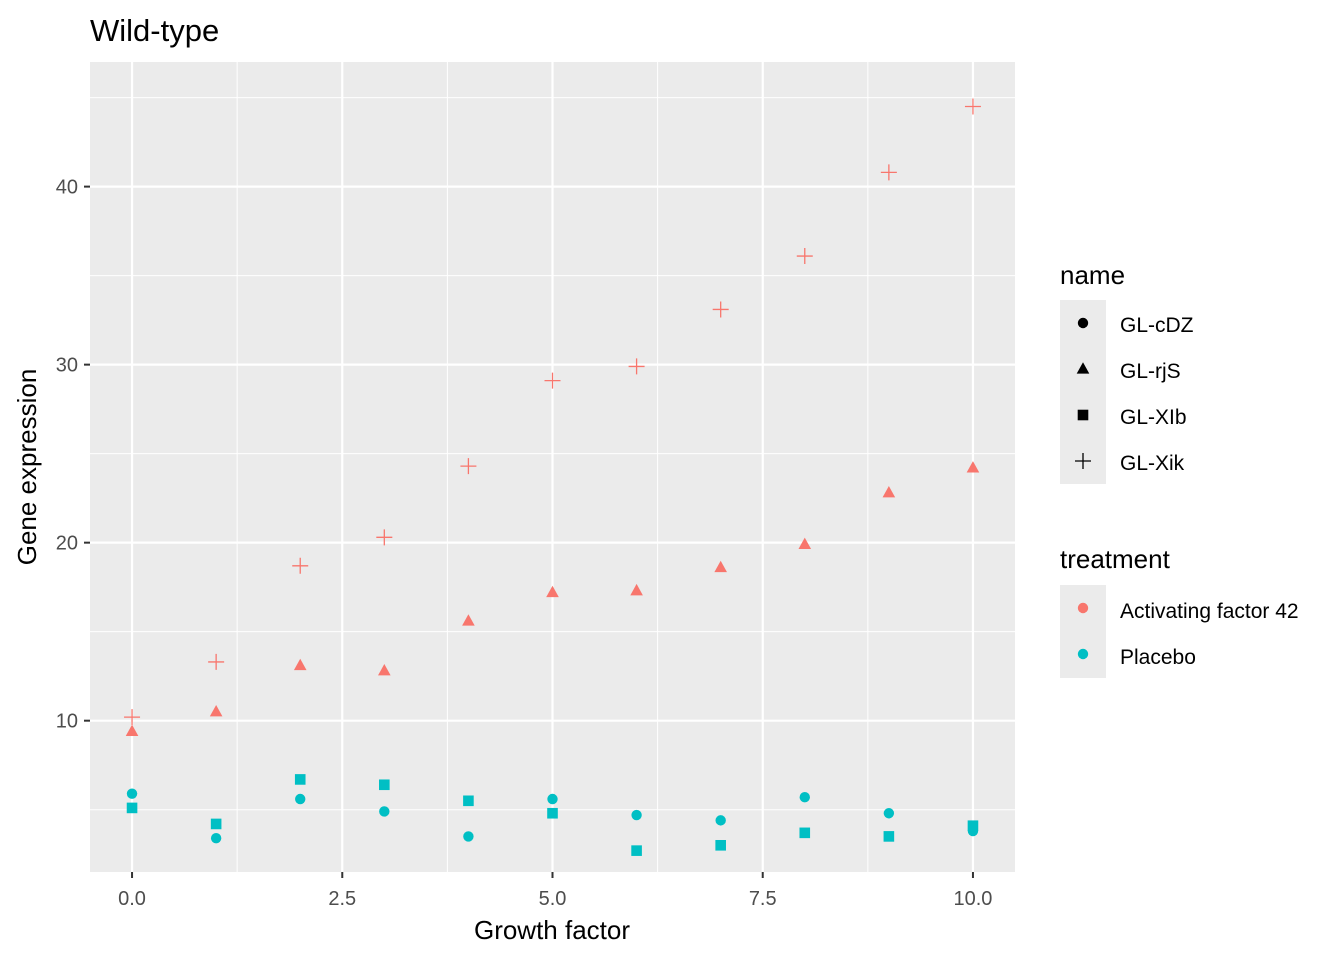 This screenshot has width=1344, height=960. I want to click on color-legend-keys-background, so click(1083, 631).